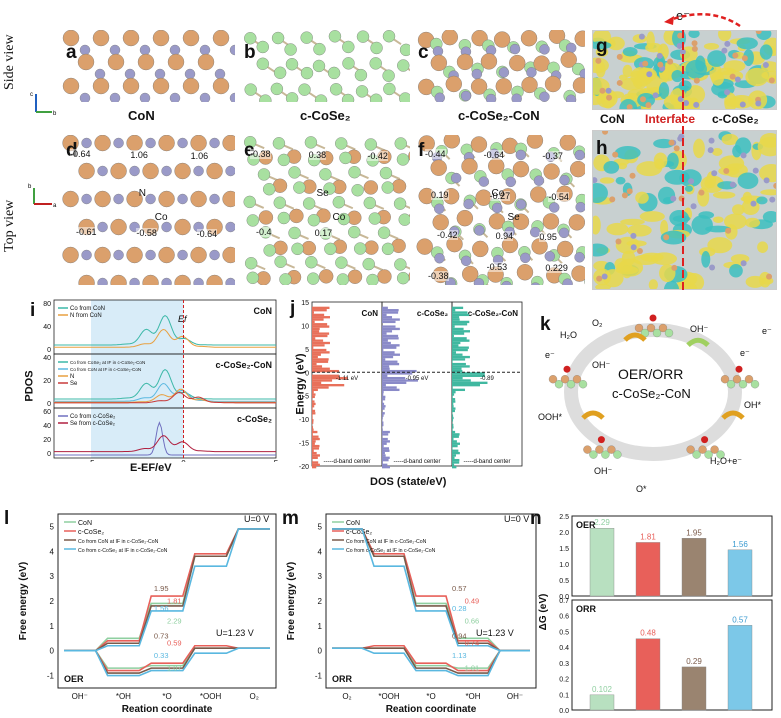 Image resolution: width=781 pixels, height=718 pixels. Describe the element at coordinates (500, 195) in the screenshot. I see `f-charge-label: -0.27` at that location.